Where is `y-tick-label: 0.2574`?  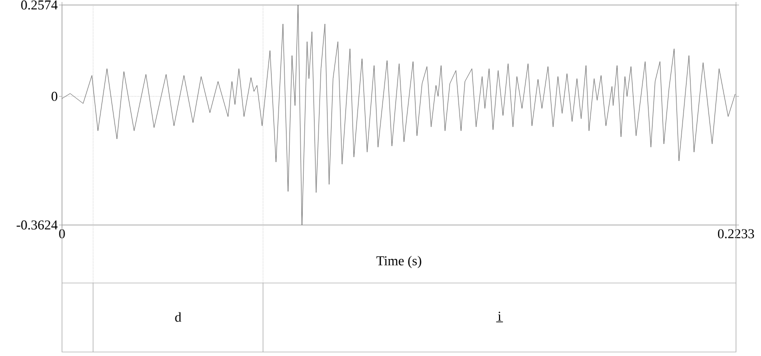
y-tick-label: 0.2574 is located at coordinates (39, 5).